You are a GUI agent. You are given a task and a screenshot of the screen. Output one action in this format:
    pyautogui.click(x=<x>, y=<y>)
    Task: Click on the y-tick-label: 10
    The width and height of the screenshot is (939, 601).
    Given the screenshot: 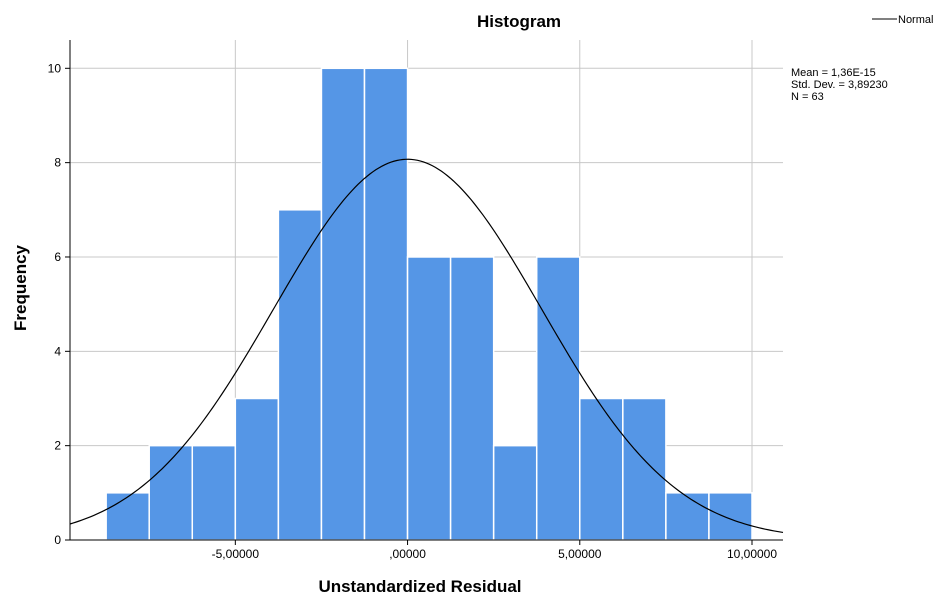 What is the action you would take?
    pyautogui.click(x=55, y=68)
    